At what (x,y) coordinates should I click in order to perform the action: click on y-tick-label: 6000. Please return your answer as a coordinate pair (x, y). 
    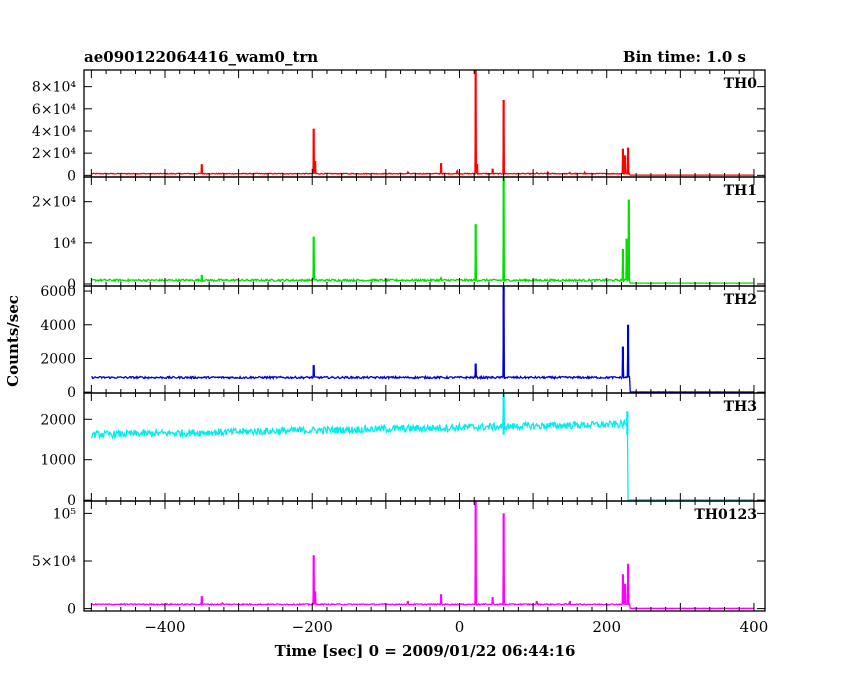
    Looking at the image, I should click on (58, 292).